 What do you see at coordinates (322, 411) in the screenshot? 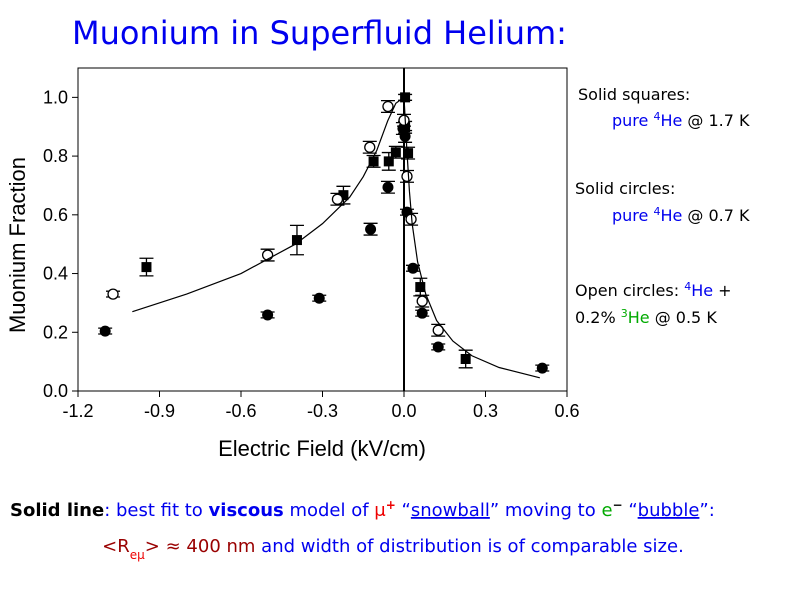
I see `x-tick-label: -0.3` at bounding box center [322, 411].